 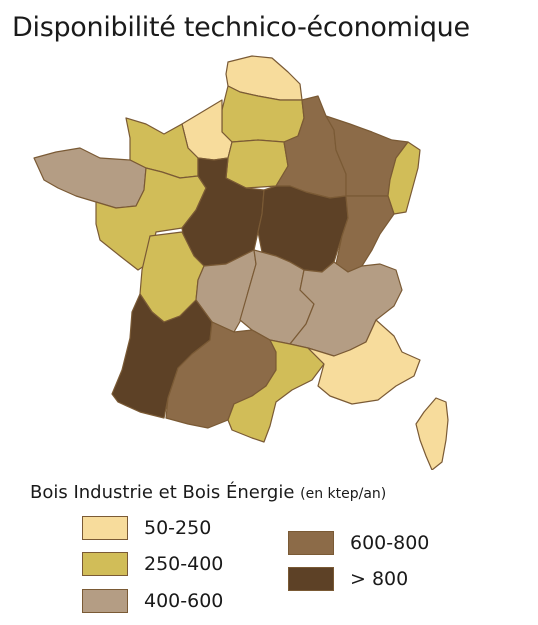 What do you see at coordinates (241, 27) in the screenshot?
I see `map-title: Disponibilité technico-économique` at bounding box center [241, 27].